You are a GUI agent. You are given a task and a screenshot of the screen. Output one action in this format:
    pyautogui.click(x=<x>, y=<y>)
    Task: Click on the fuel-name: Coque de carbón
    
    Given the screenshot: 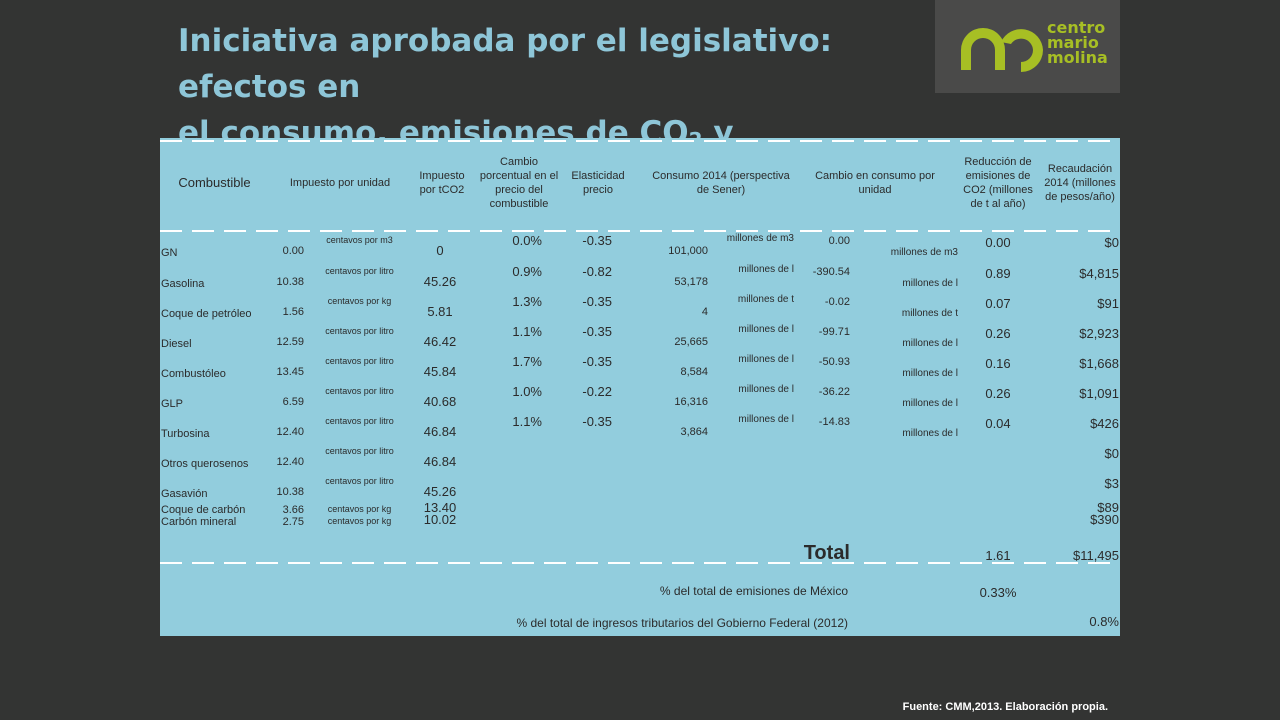 What is the action you would take?
    pyautogui.click(x=203, y=510)
    